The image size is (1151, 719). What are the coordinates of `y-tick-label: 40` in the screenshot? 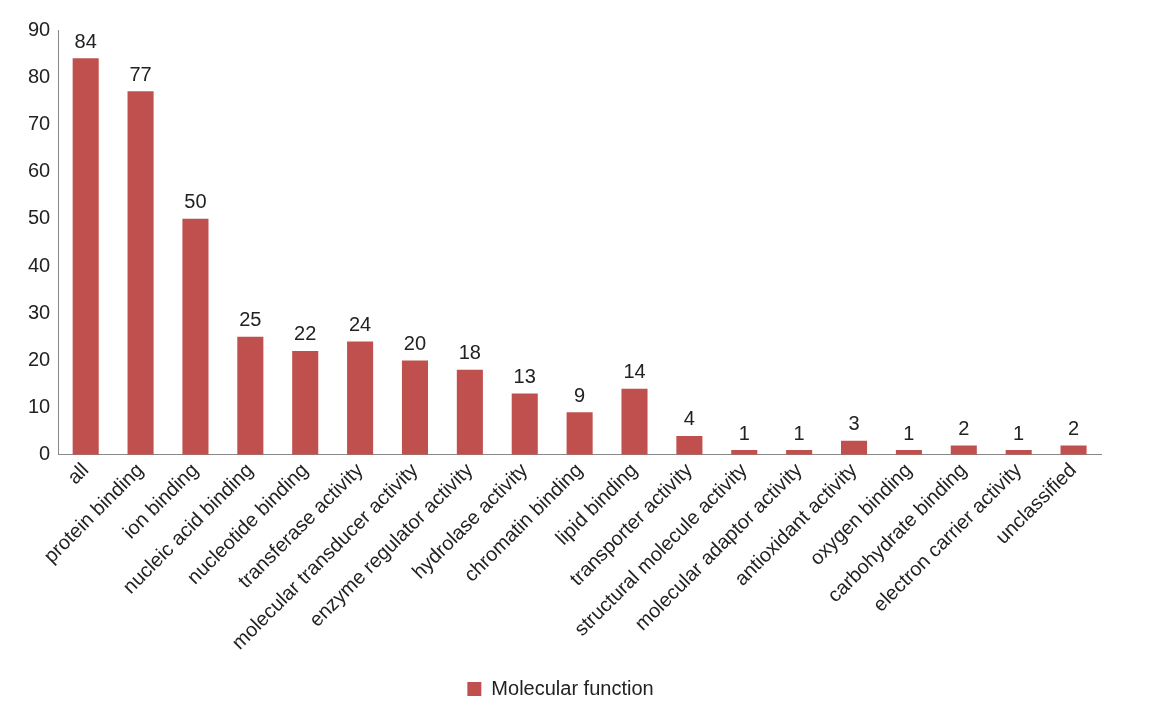 It's located at (39, 264).